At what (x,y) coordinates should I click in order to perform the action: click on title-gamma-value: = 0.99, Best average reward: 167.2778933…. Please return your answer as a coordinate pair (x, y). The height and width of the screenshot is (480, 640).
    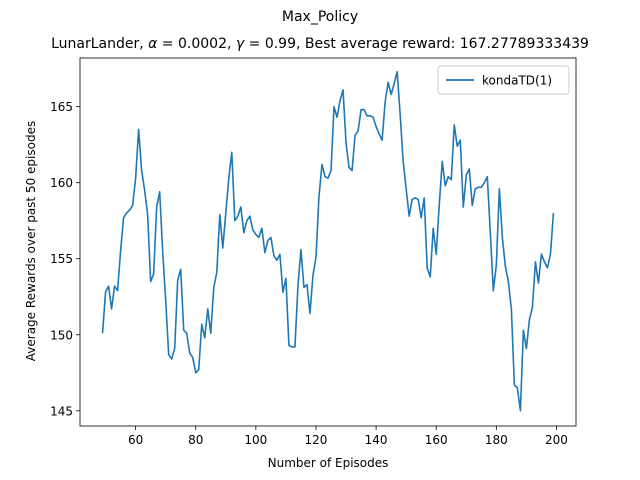
    Looking at the image, I should click on (416, 44).